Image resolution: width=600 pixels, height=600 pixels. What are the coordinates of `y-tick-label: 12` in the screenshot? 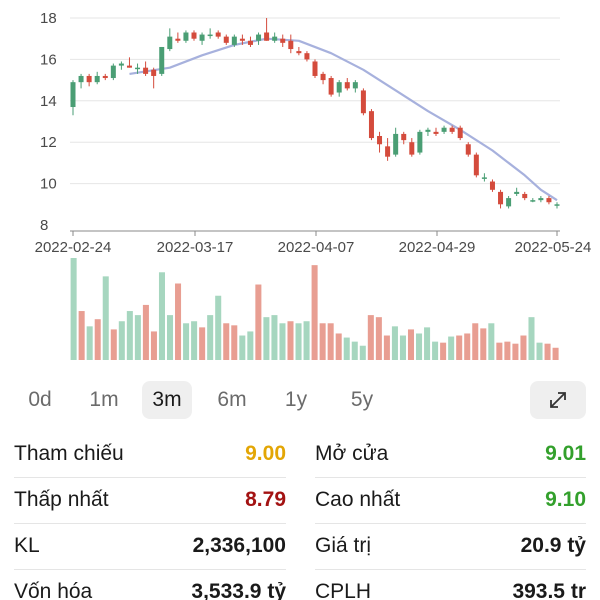 It's located at (48, 142).